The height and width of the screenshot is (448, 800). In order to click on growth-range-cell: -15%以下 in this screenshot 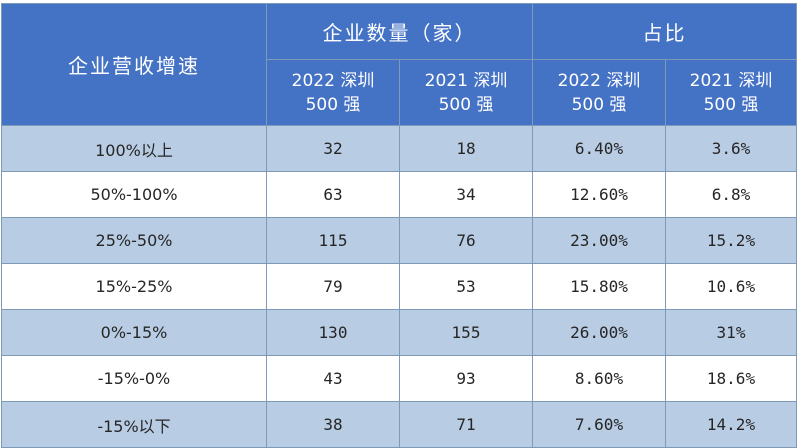, I will do `click(134, 424)`.